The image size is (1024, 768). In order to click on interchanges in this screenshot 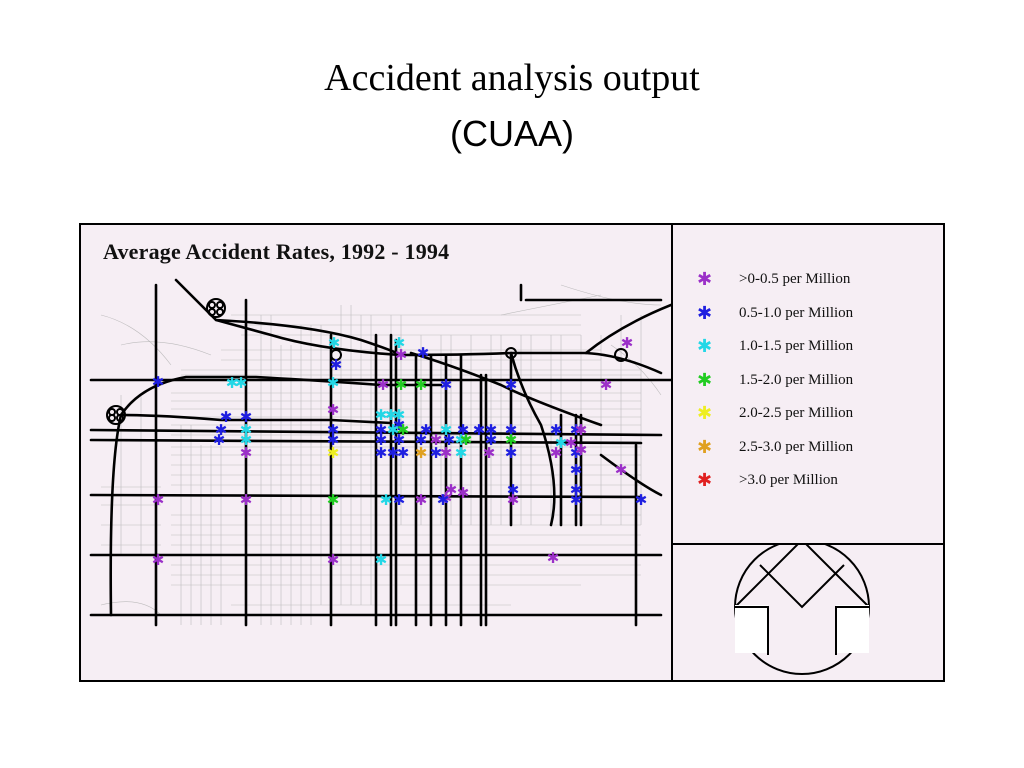, I will do `click(367, 361)`.